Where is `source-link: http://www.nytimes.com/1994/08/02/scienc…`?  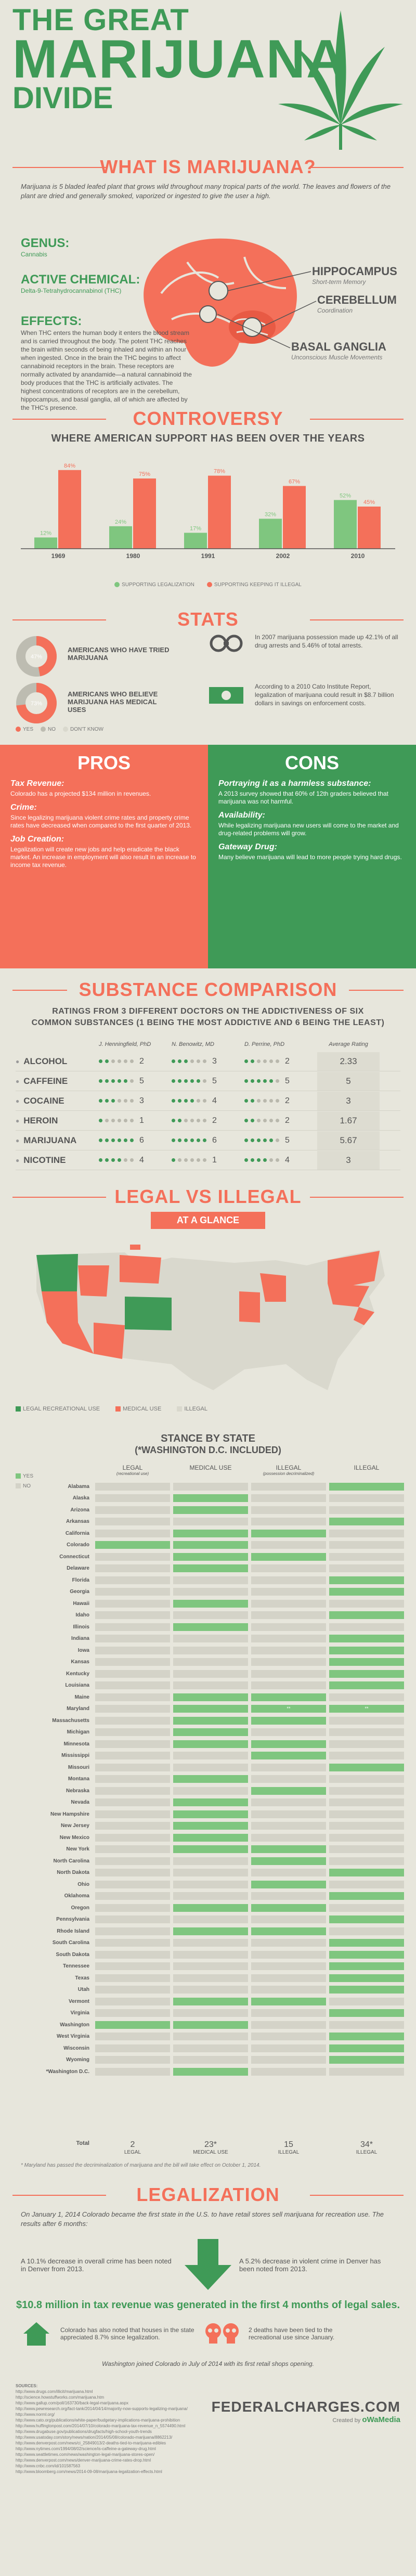 source-link: http://www.nytimes.com/1994/08/02/scienc… is located at coordinates (86, 2449).